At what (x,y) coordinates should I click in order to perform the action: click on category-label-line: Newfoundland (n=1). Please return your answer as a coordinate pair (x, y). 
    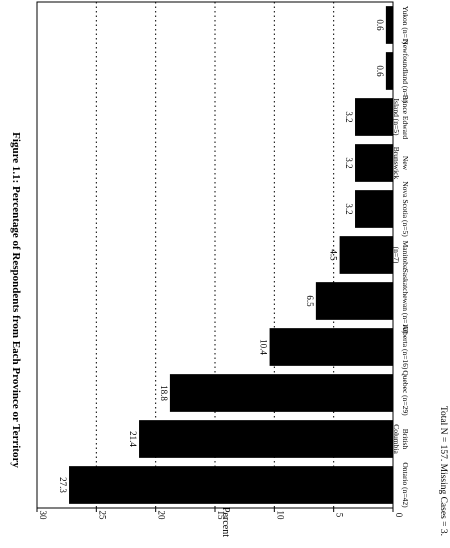
    Looking at the image, I should click on (405, 71).